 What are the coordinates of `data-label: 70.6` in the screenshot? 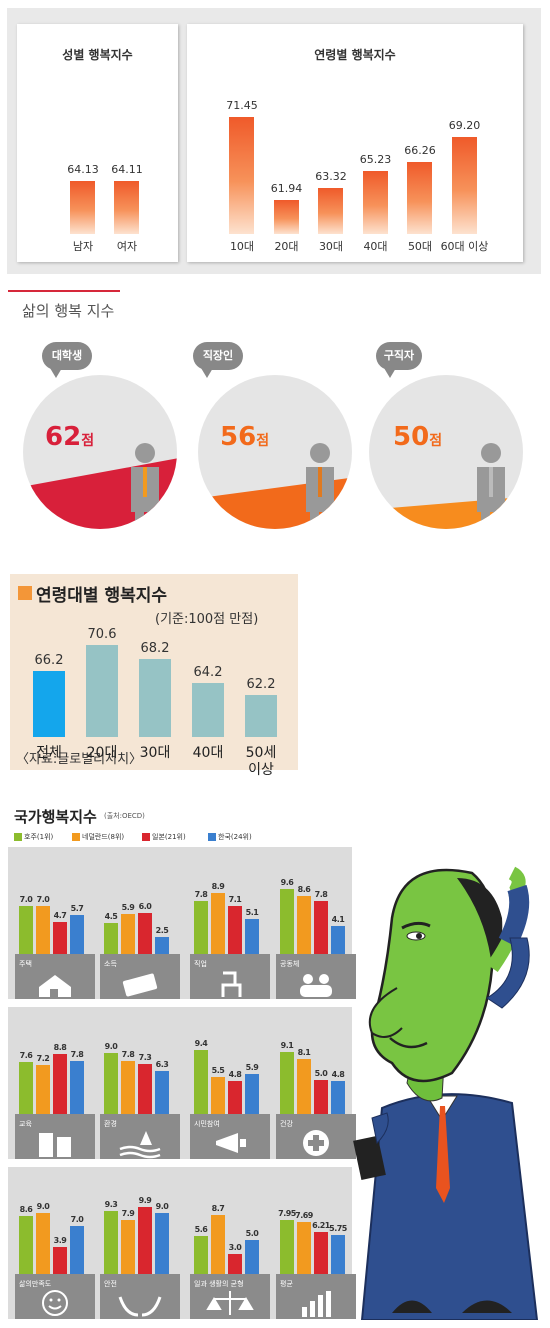 It's located at (102, 634).